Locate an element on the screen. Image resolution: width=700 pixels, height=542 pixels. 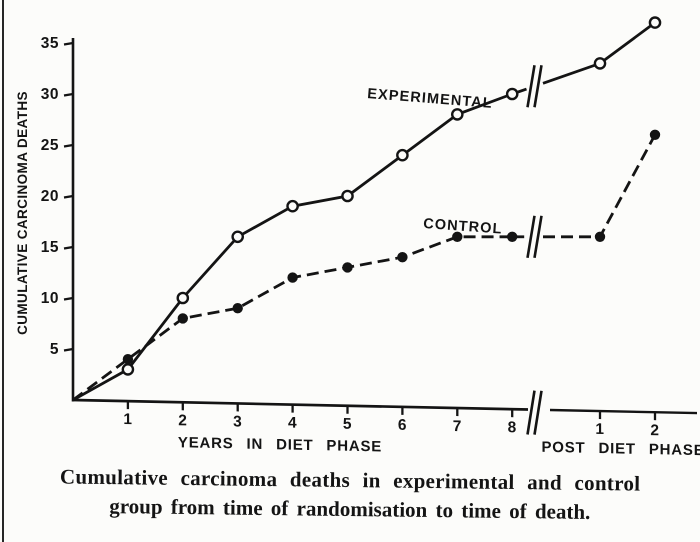
y-axis: 5 10 15 20 25 30 35 CUMULATIVE CARCINOMA DEATHS is located at coordinates (45, 218).